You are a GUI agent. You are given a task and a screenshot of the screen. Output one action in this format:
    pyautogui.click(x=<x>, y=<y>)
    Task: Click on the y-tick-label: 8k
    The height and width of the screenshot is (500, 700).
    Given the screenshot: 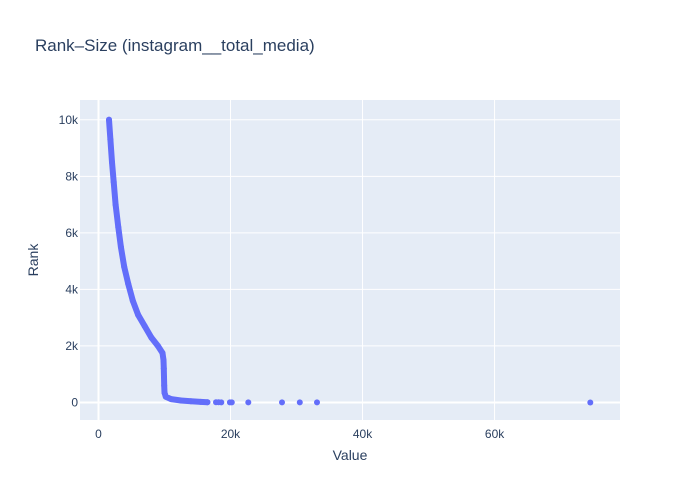 What is the action you would take?
    pyautogui.click(x=72, y=176)
    